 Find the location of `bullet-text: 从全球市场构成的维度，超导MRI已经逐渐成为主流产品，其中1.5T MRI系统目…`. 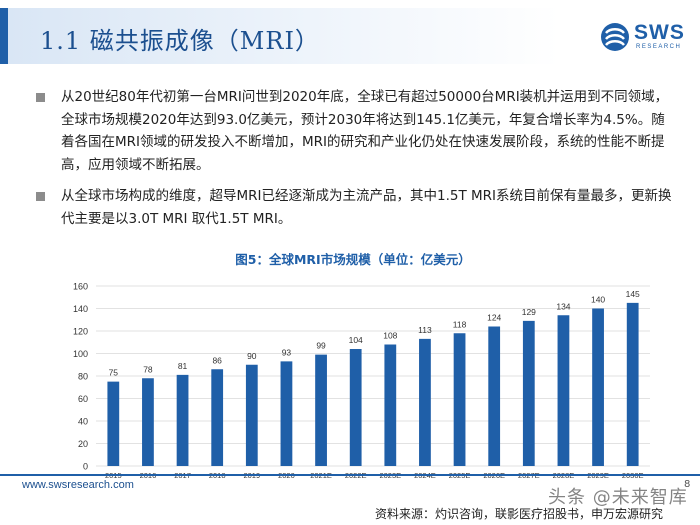

bullet-text: 从全球市场构成的维度，超导MRI已经逐渐成为主流产品，其中1.5T MRI系统目… is located at coordinates (366, 207).